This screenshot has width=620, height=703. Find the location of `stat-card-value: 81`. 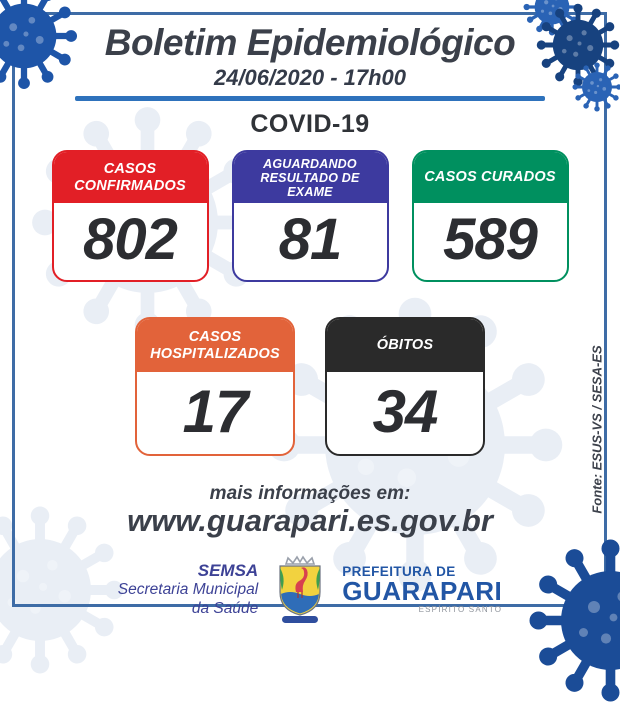

stat-card-value: 81 is located at coordinates (310, 239).